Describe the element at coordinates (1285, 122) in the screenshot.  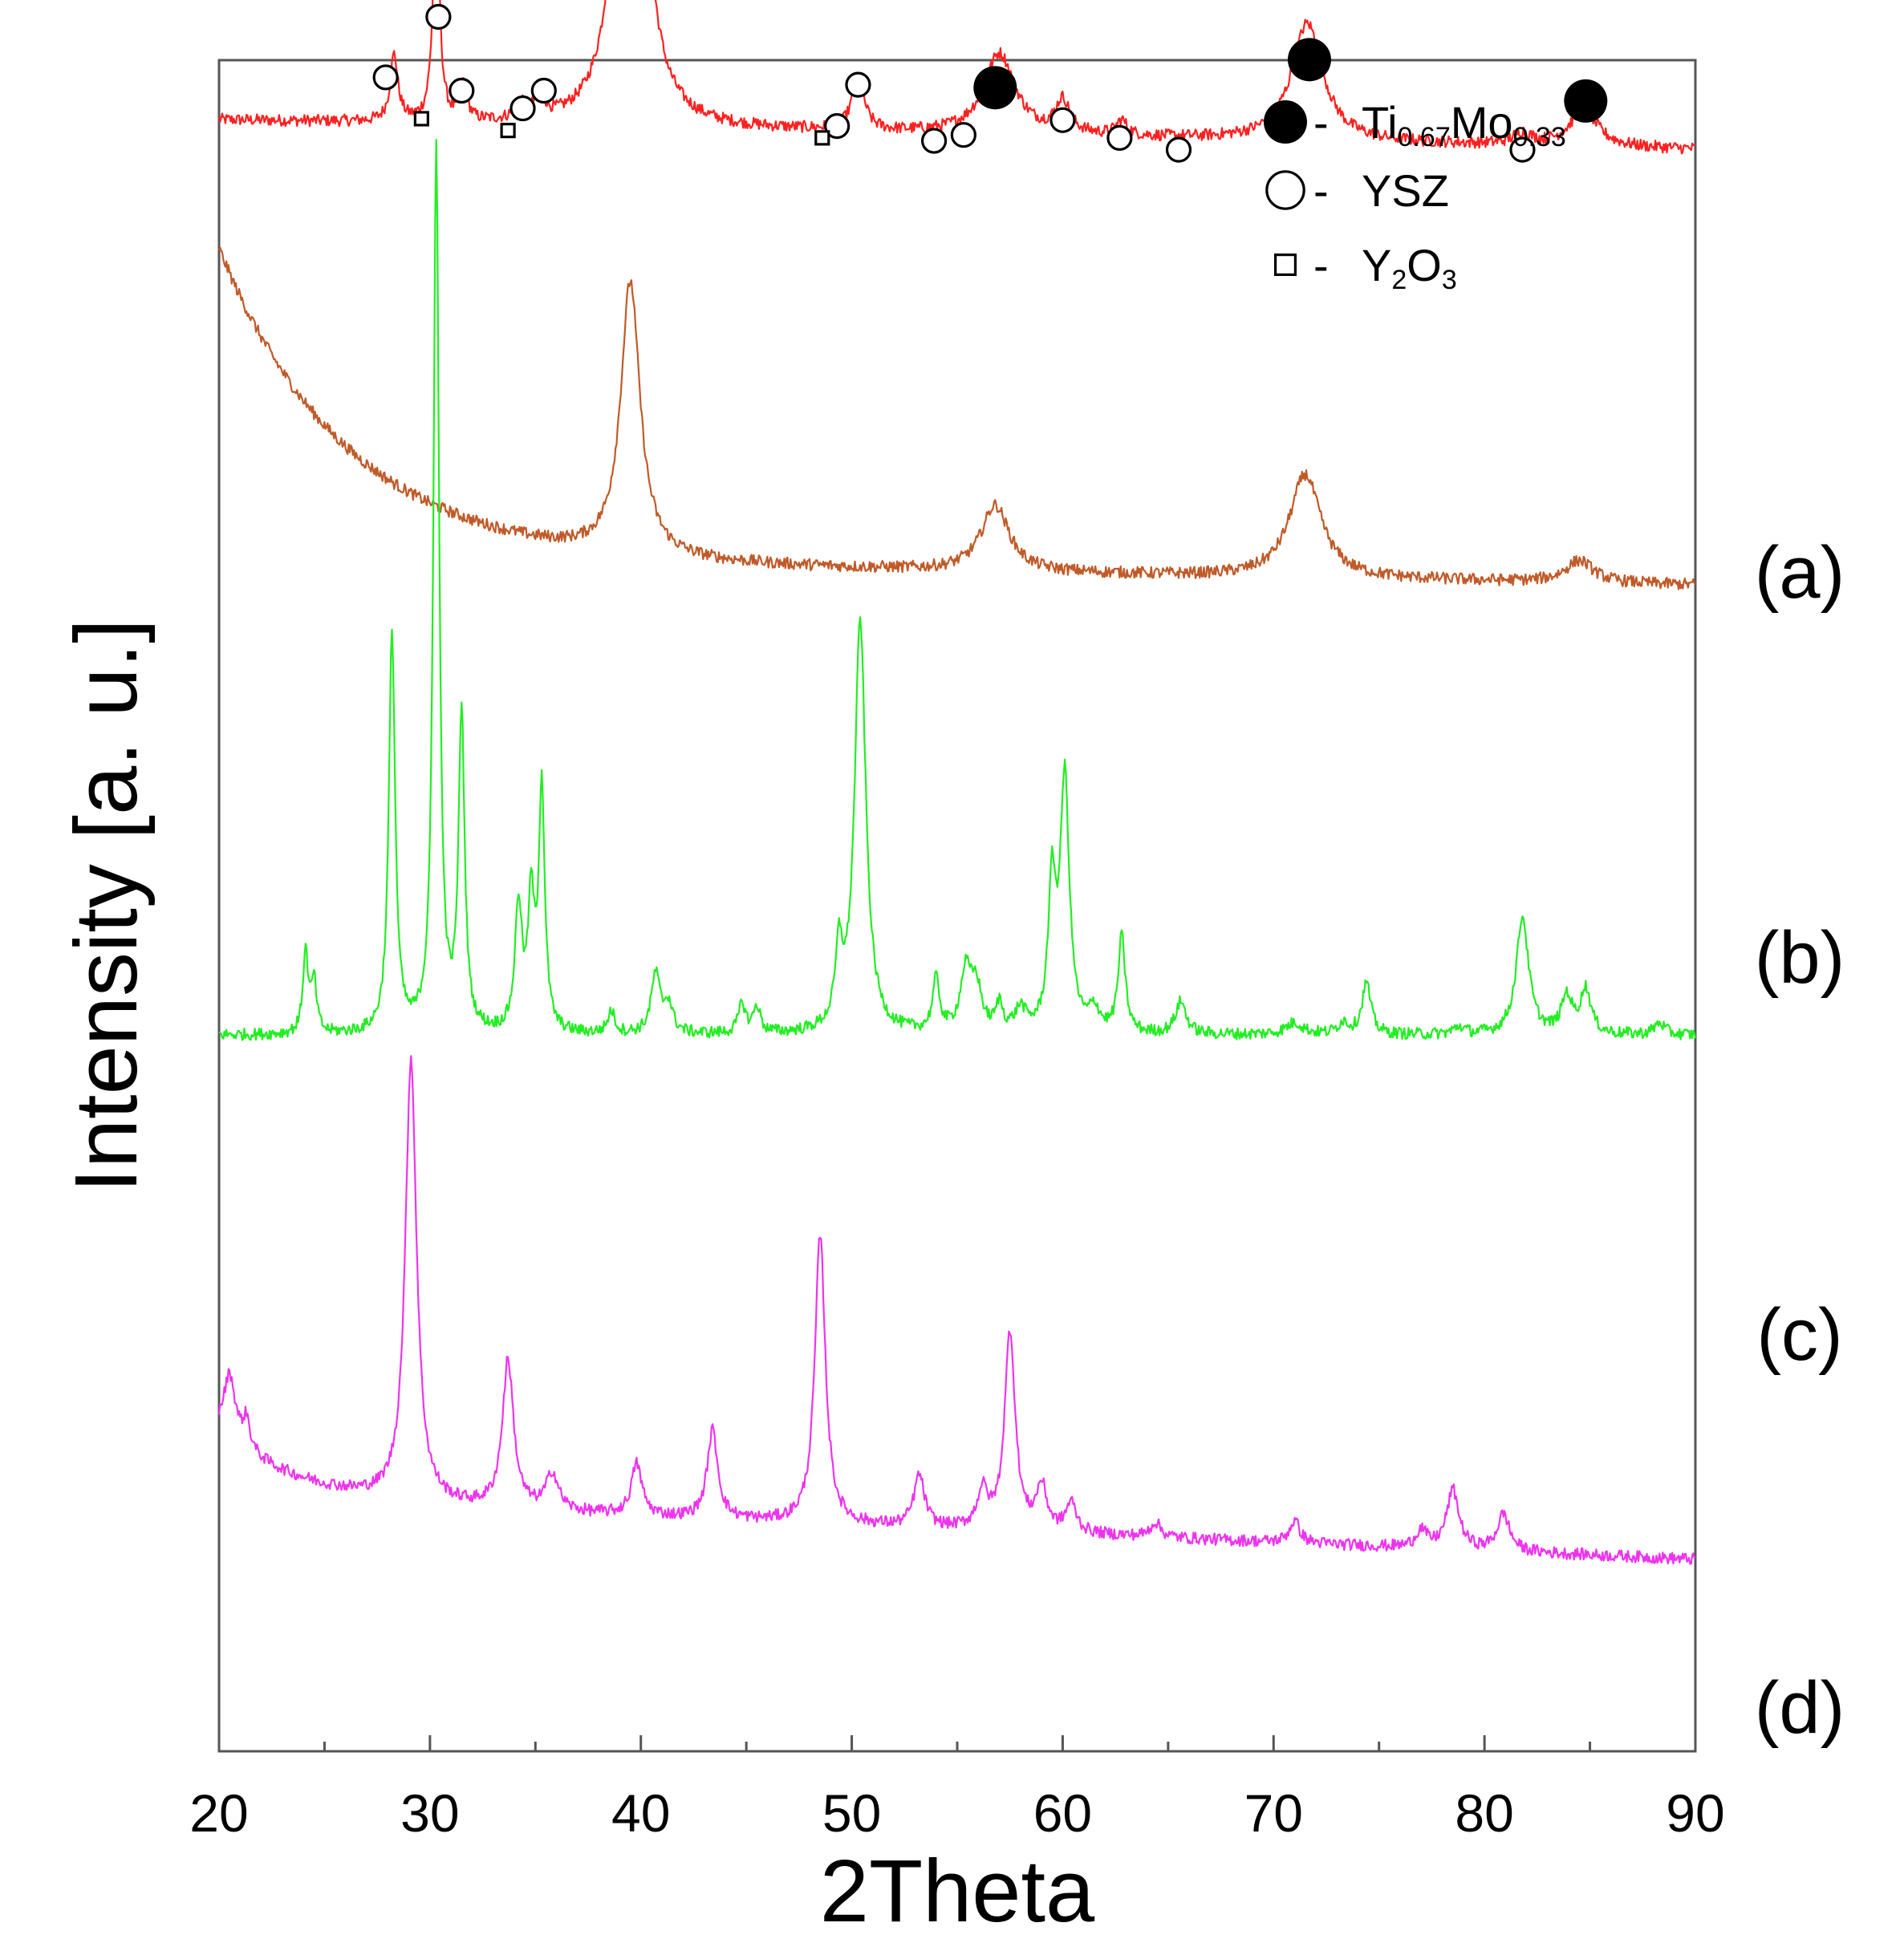
I see `legend-symbol-filled-circle` at that location.